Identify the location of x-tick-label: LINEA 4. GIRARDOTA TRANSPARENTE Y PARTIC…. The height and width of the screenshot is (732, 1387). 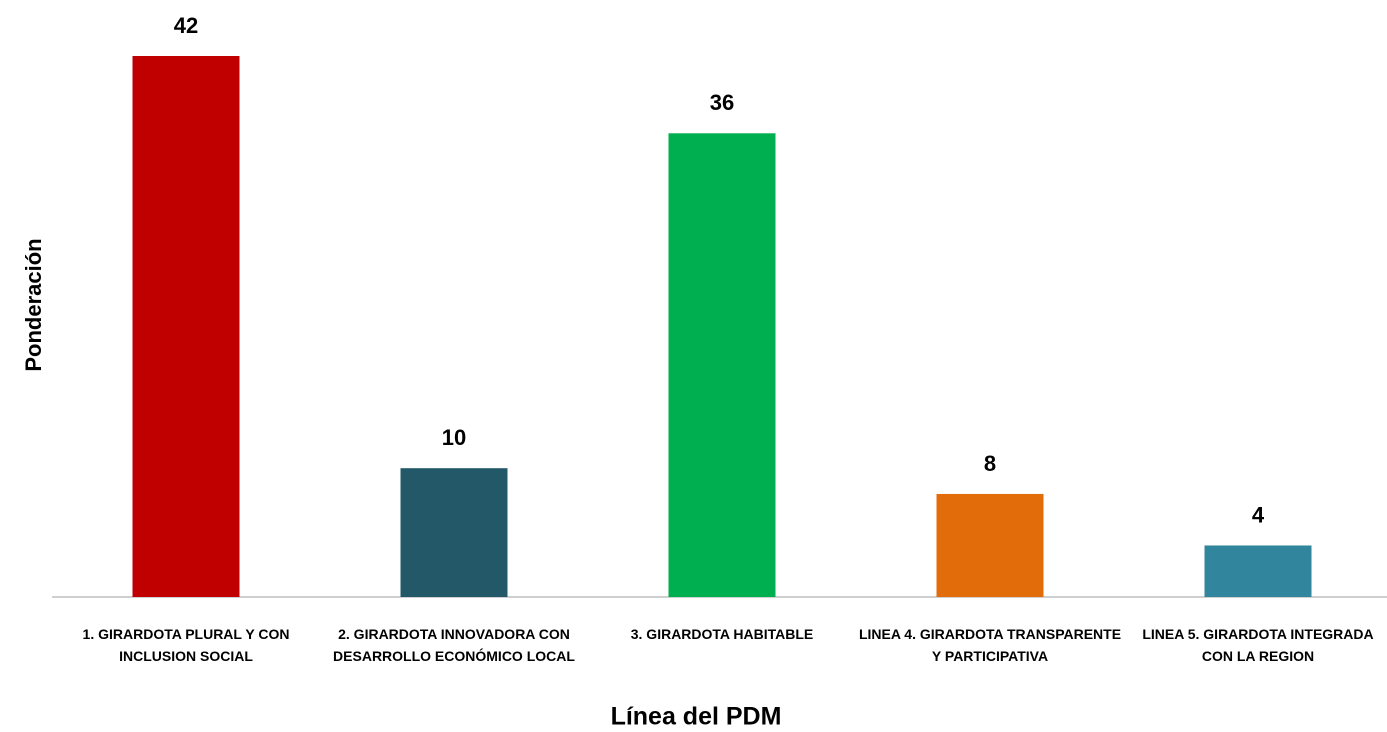
(990, 645).